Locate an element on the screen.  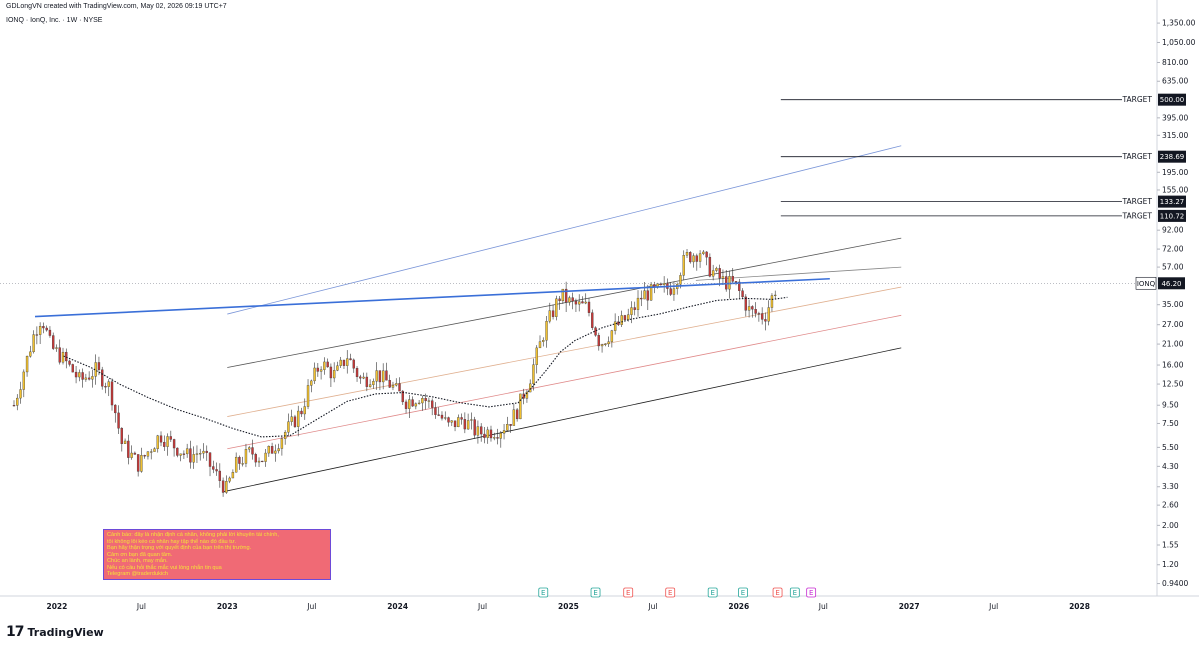
target-level: TARGET 238.69 is located at coordinates (983, 156).